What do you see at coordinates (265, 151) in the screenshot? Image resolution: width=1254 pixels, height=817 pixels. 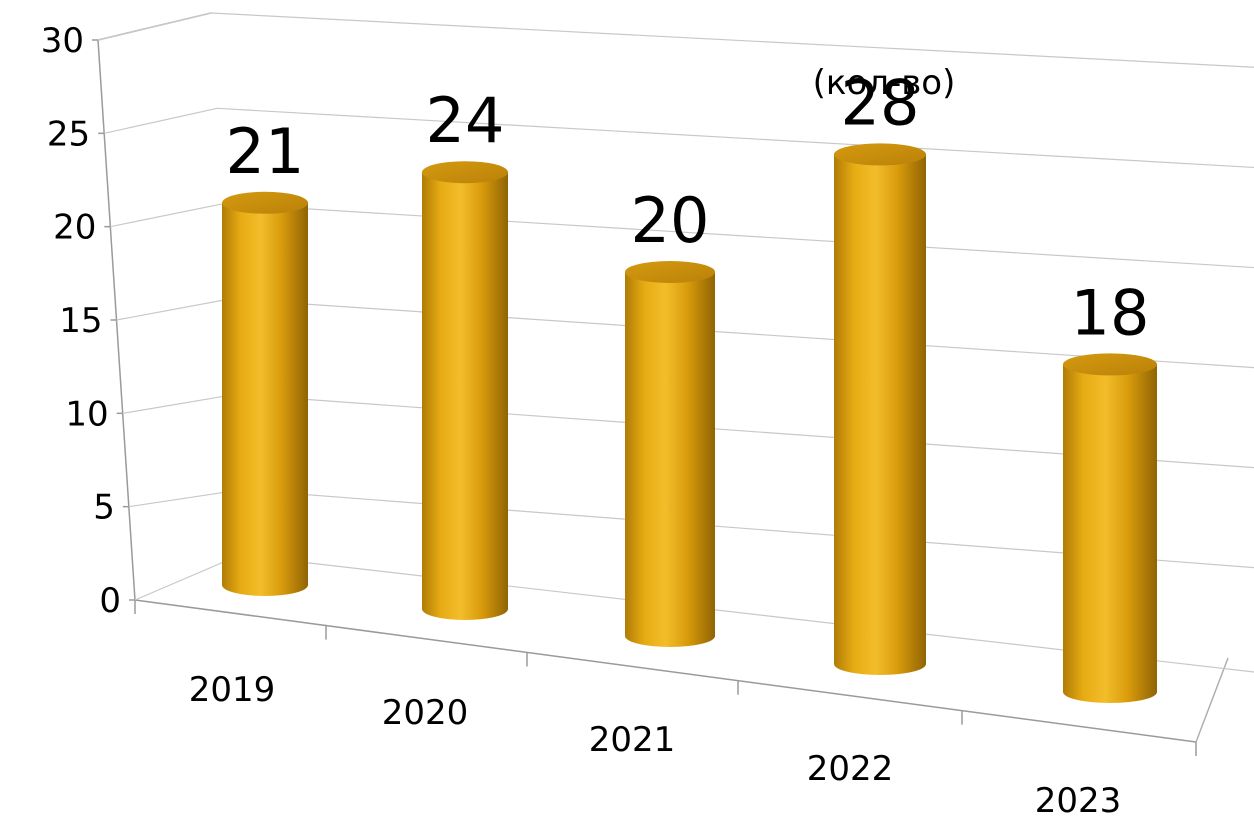 I see `data-label: 21` at bounding box center [265, 151].